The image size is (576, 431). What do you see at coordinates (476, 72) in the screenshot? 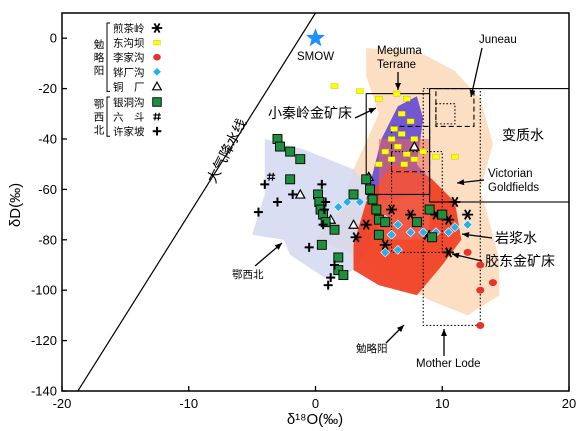
I see `arrow-juneau` at bounding box center [476, 72].